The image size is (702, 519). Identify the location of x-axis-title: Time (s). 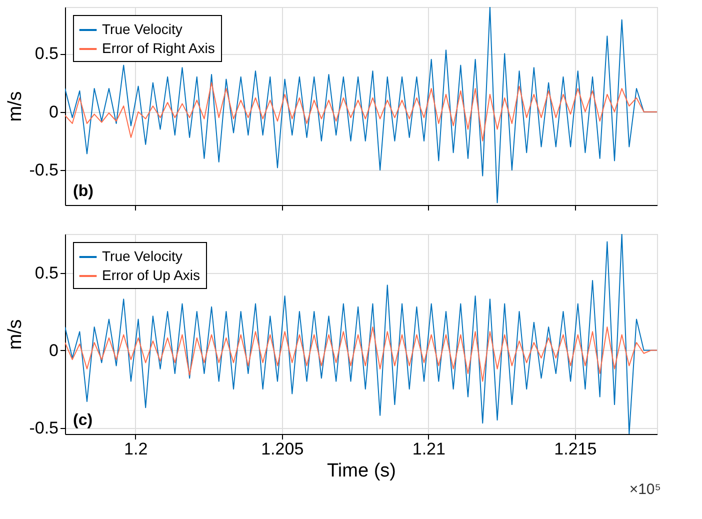
(361, 471).